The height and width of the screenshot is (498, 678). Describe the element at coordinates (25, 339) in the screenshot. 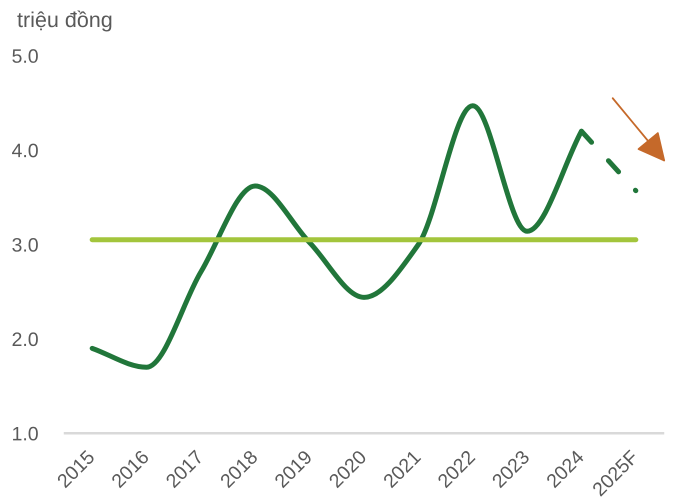

I see `y-tick-label: 2.0` at that location.